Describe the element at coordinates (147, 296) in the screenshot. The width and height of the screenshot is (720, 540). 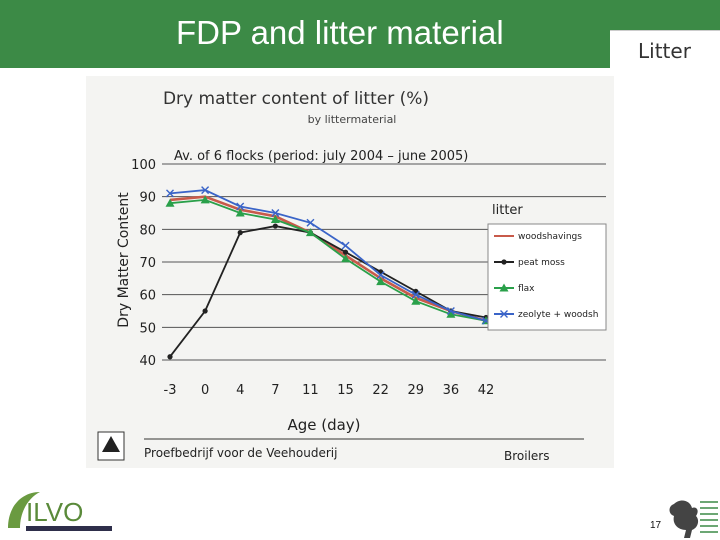
I see `y-tick-label: 60` at that location.